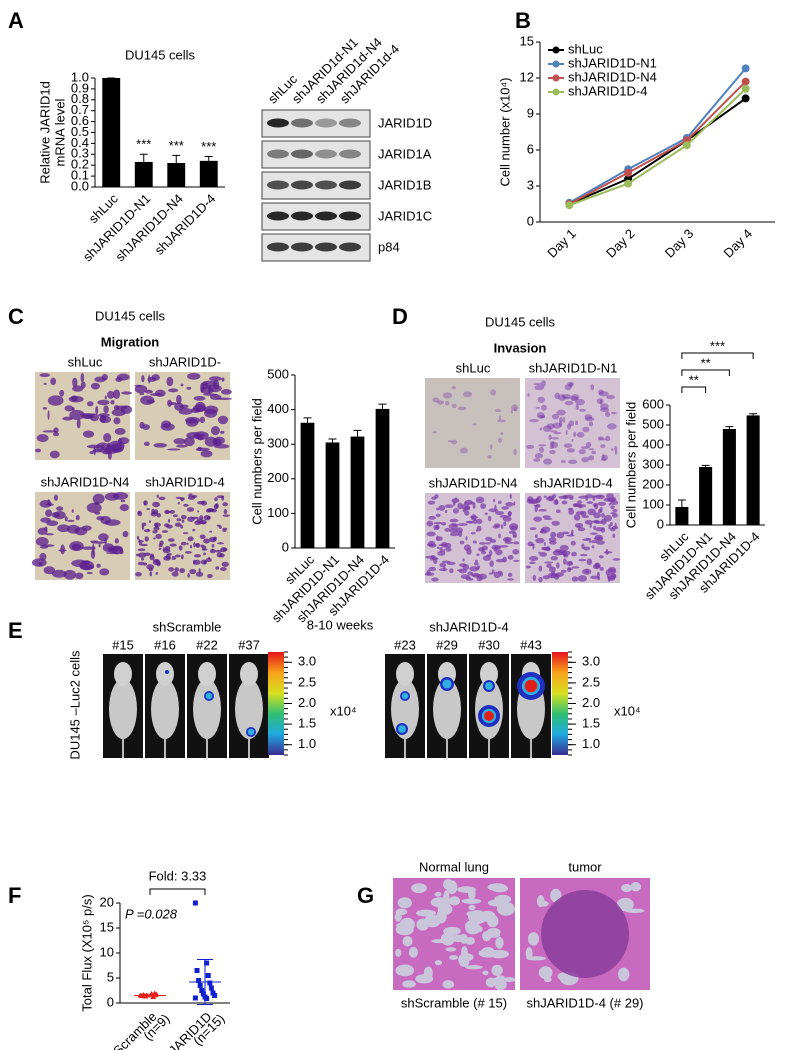 This screenshot has width=785, height=1050. I want to click on image-caption: shJARID1D-4 (# 29), so click(584, 1002).